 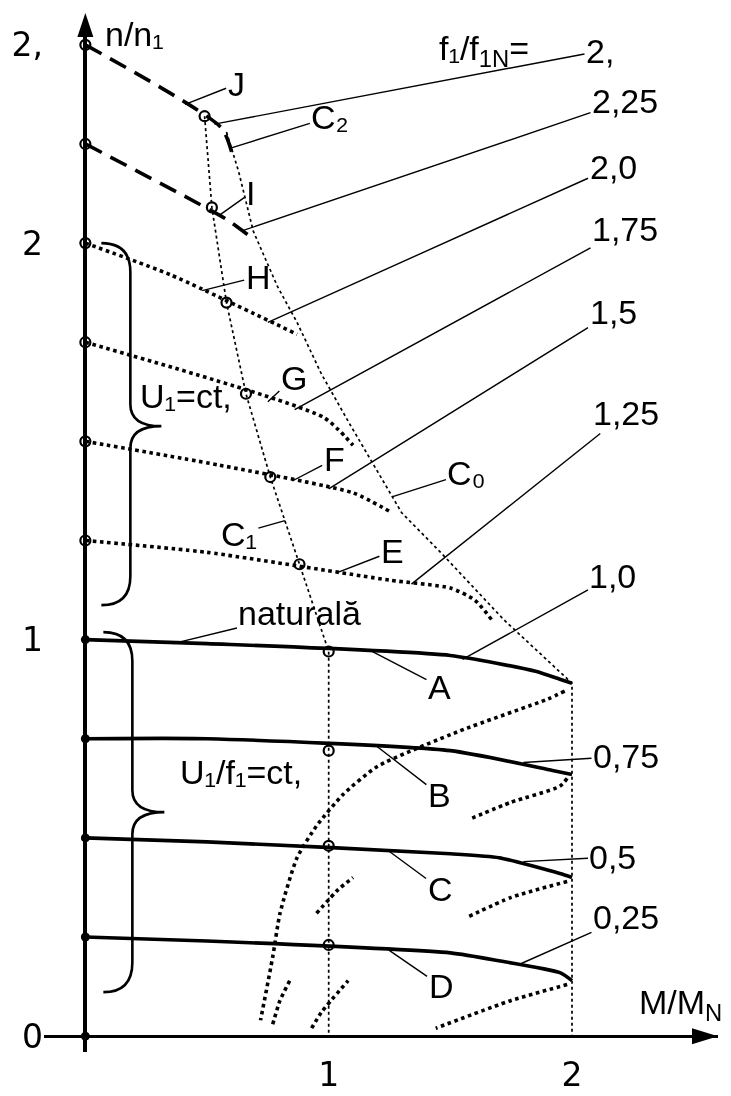 What do you see at coordinates (440, 889) in the screenshot?
I see `annotation: C` at bounding box center [440, 889].